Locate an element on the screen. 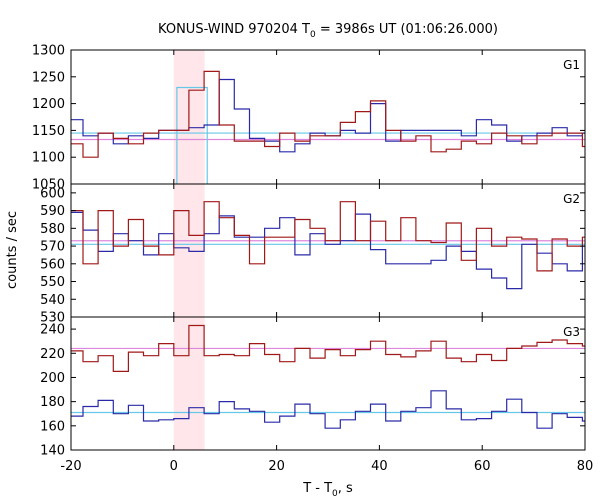  y-tick-label: 560 is located at coordinates (52, 264).